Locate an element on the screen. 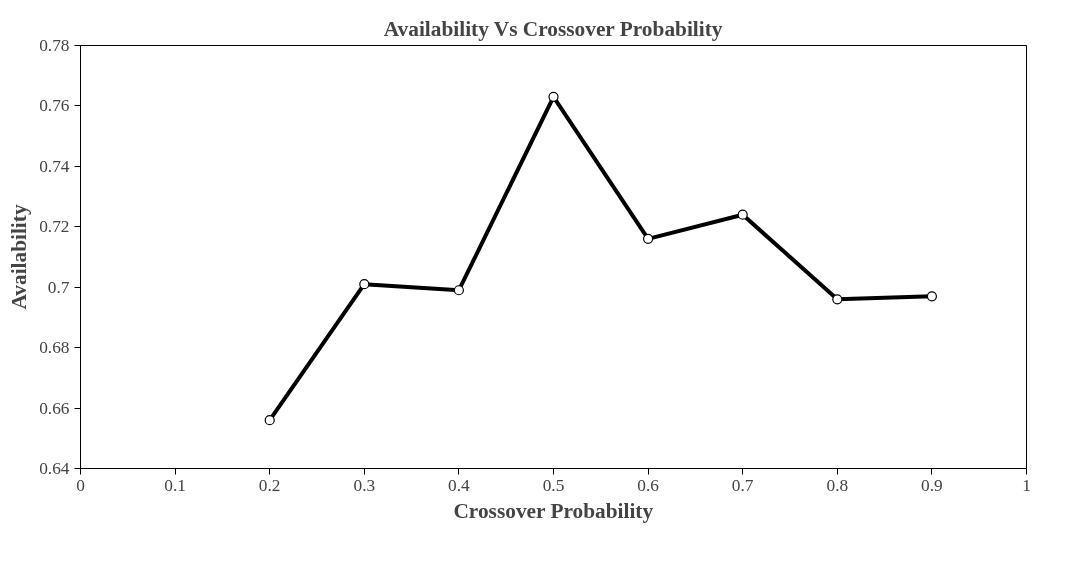 The height and width of the screenshot is (563, 1071). y-tick-label: 0.76 is located at coordinates (54, 106).